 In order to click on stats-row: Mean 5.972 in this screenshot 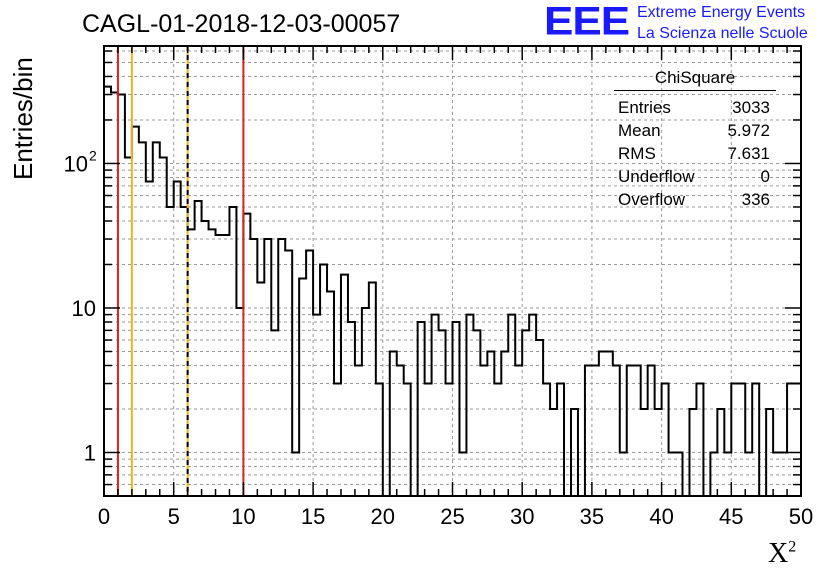, I will do `click(695, 130)`.